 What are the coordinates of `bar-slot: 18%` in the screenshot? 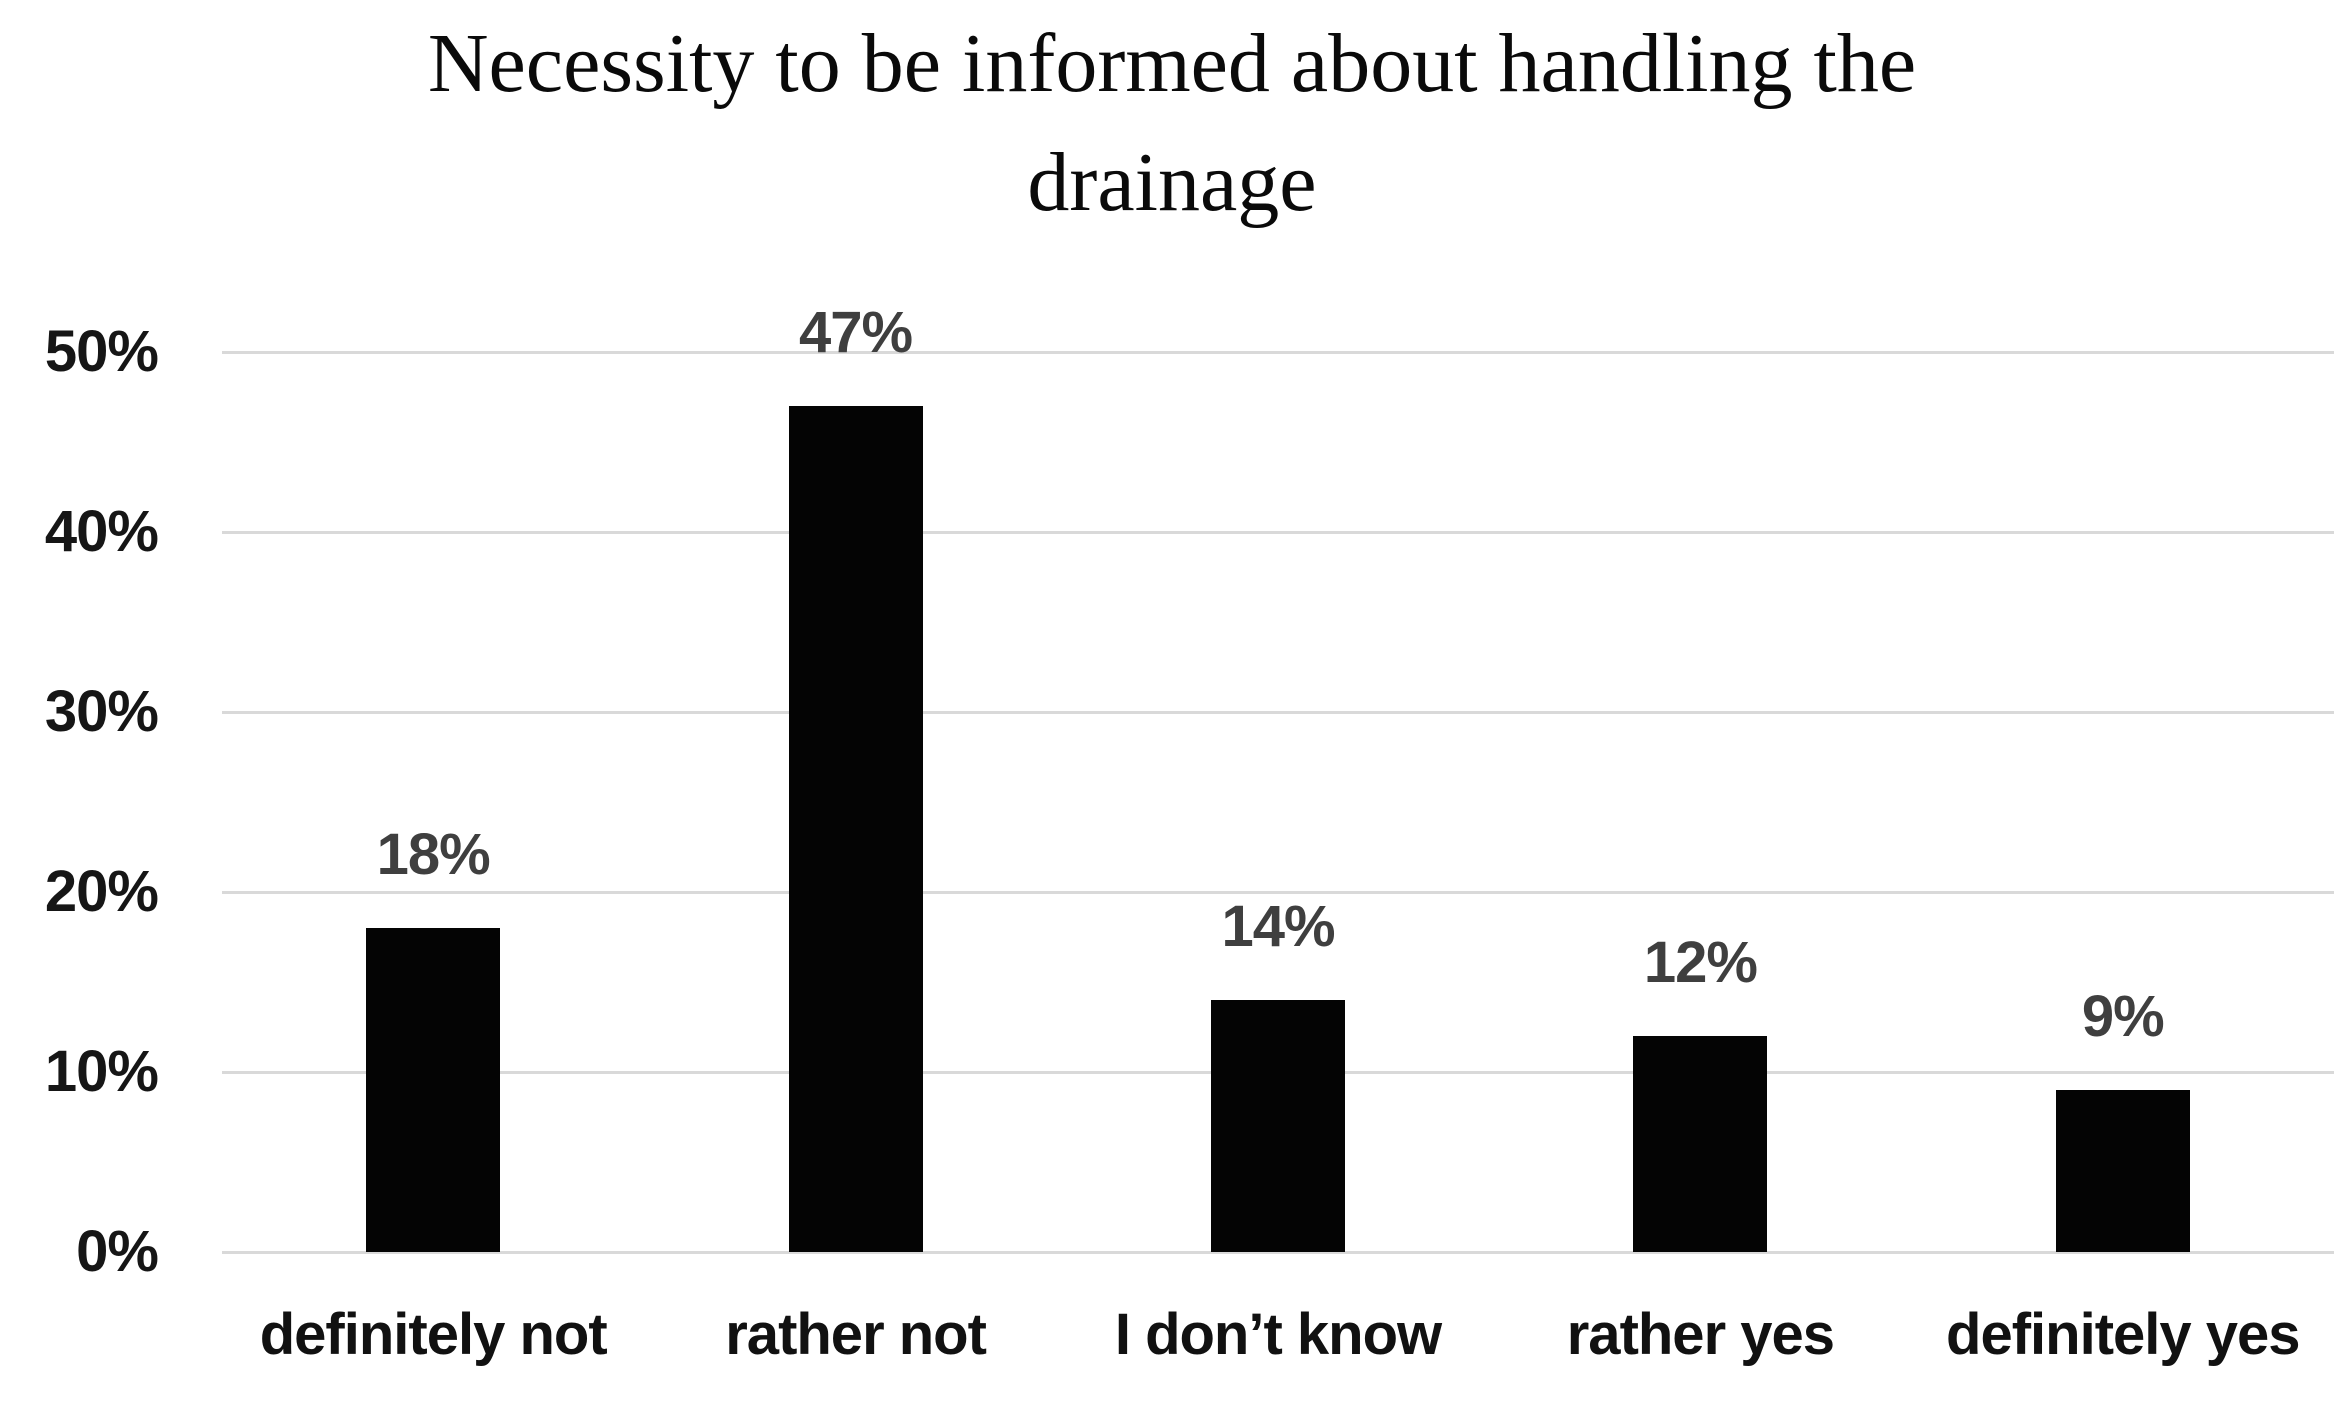 It's located at (433, 802).